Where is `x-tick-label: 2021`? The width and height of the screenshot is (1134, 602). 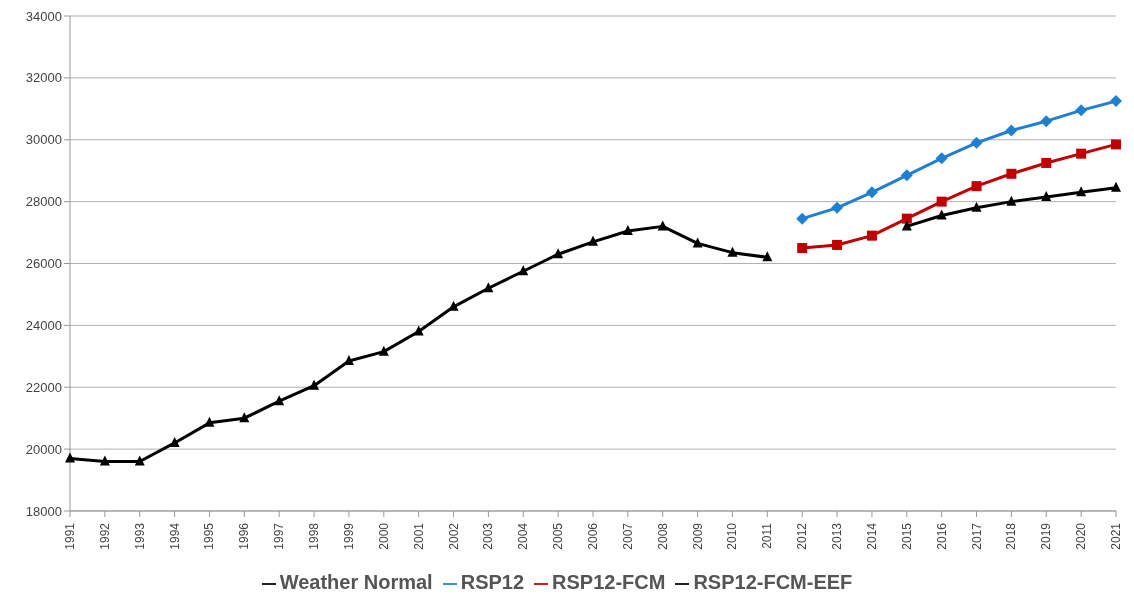
x-tick-label: 2021 is located at coordinates (1116, 536).